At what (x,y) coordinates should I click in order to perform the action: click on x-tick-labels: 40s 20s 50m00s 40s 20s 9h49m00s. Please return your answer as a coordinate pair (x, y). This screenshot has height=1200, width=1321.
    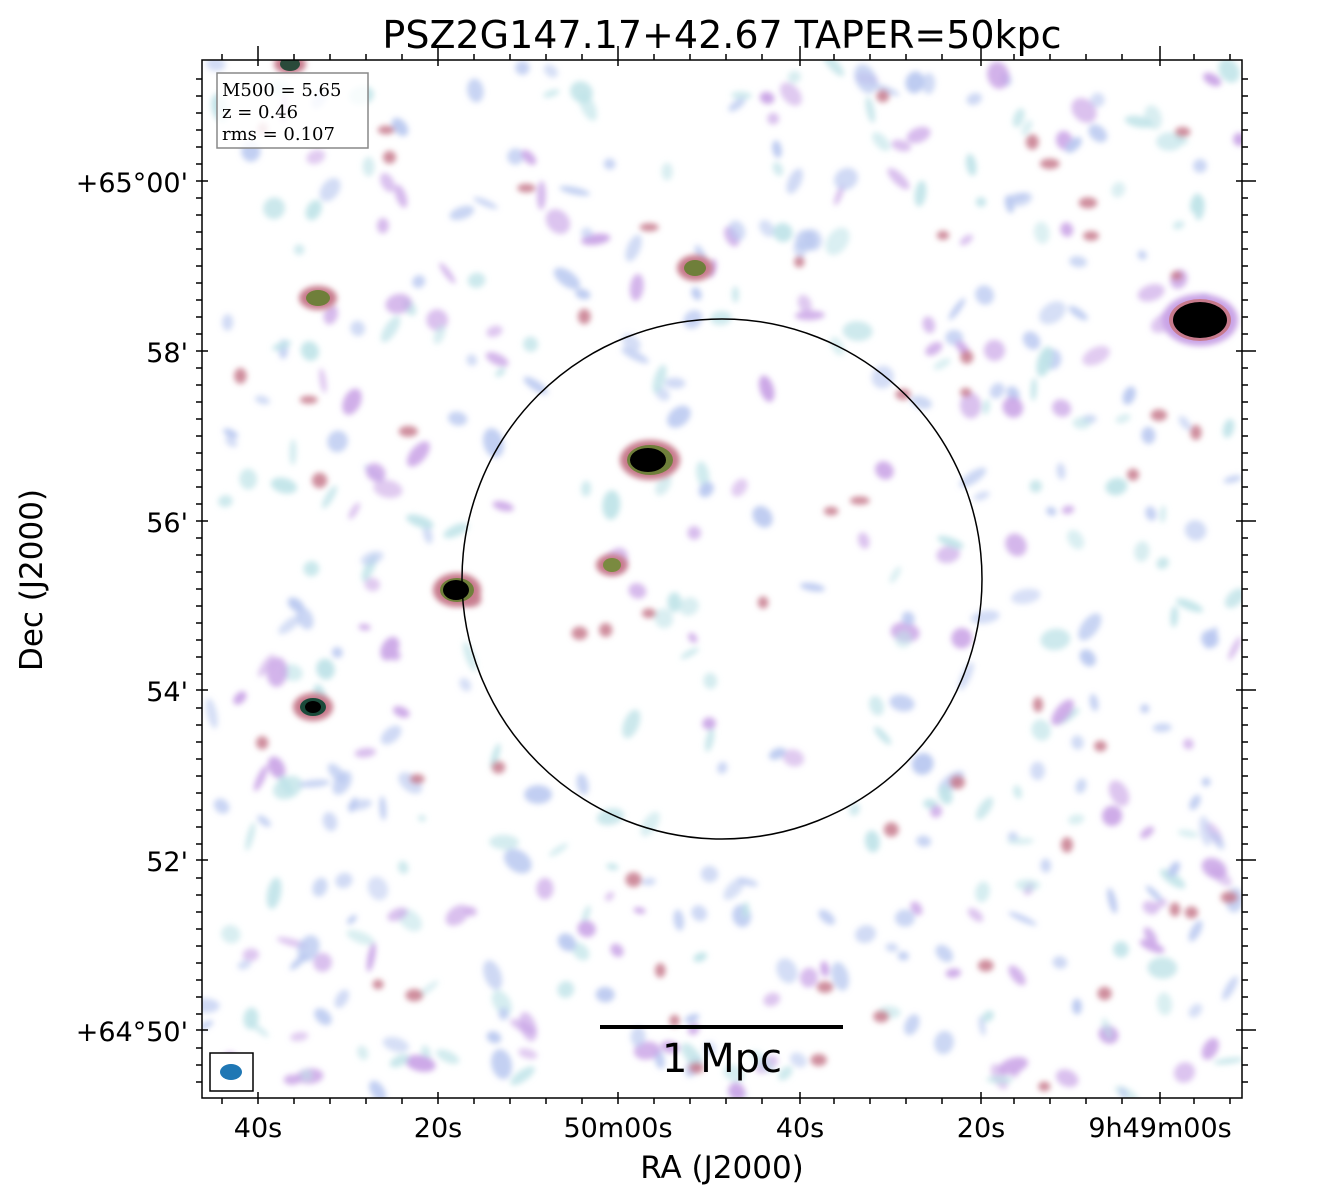
    Looking at the image, I should click on (733, 1128).